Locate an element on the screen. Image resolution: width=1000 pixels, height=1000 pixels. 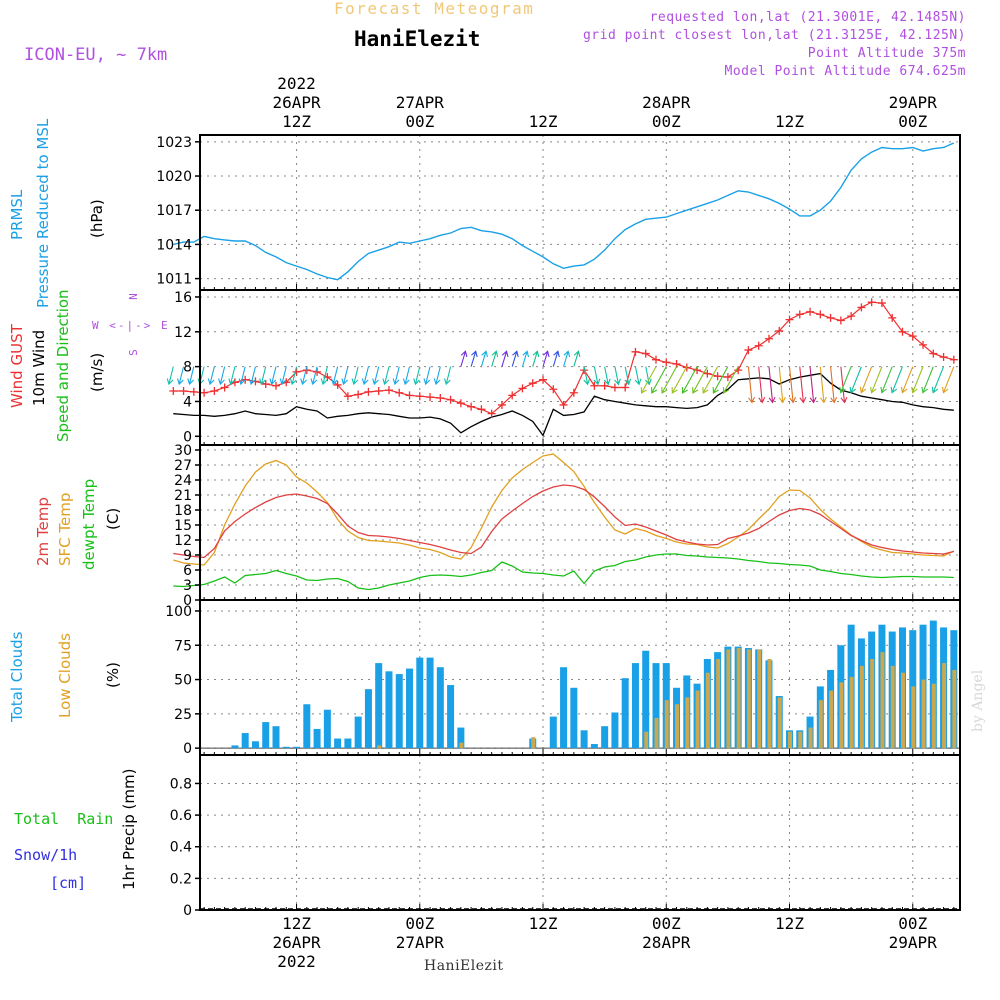
watermark: by Angel is located at coordinates (978, 700).